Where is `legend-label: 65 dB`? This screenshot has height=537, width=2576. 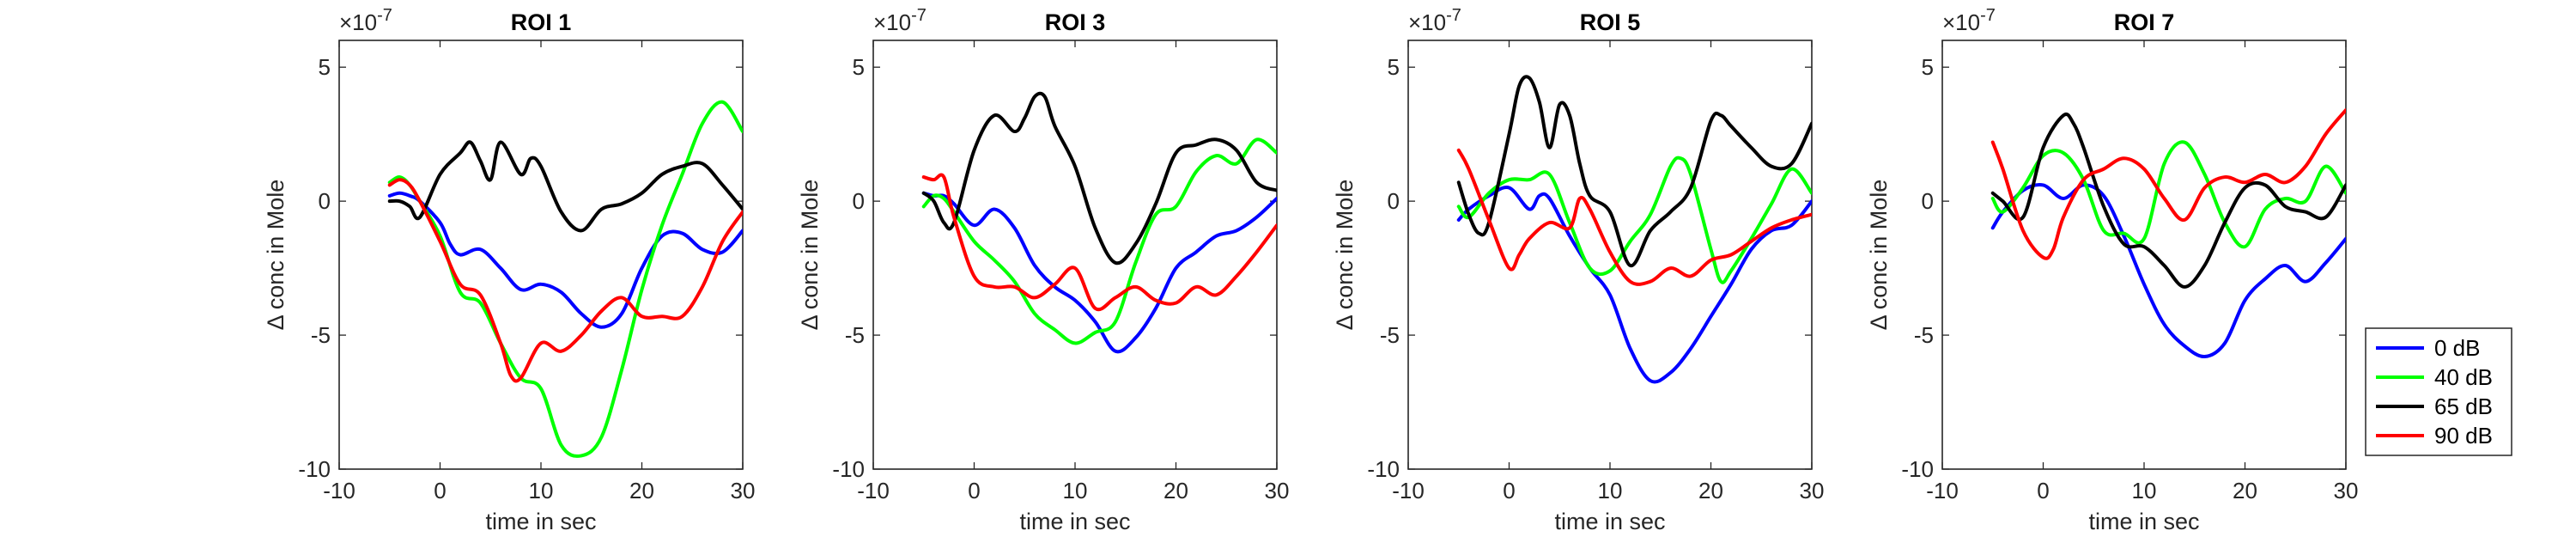
legend-label: 65 dB is located at coordinates (2463, 406).